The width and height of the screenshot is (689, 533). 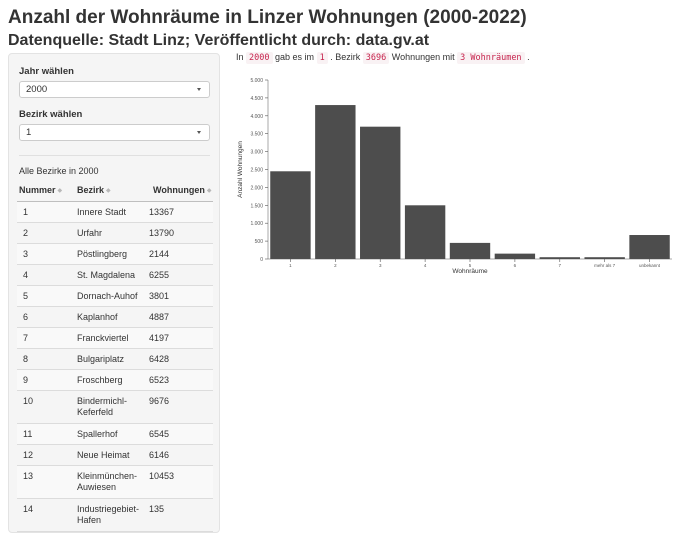 I want to click on x-axis-title: Wohnräume, so click(x=470, y=271).